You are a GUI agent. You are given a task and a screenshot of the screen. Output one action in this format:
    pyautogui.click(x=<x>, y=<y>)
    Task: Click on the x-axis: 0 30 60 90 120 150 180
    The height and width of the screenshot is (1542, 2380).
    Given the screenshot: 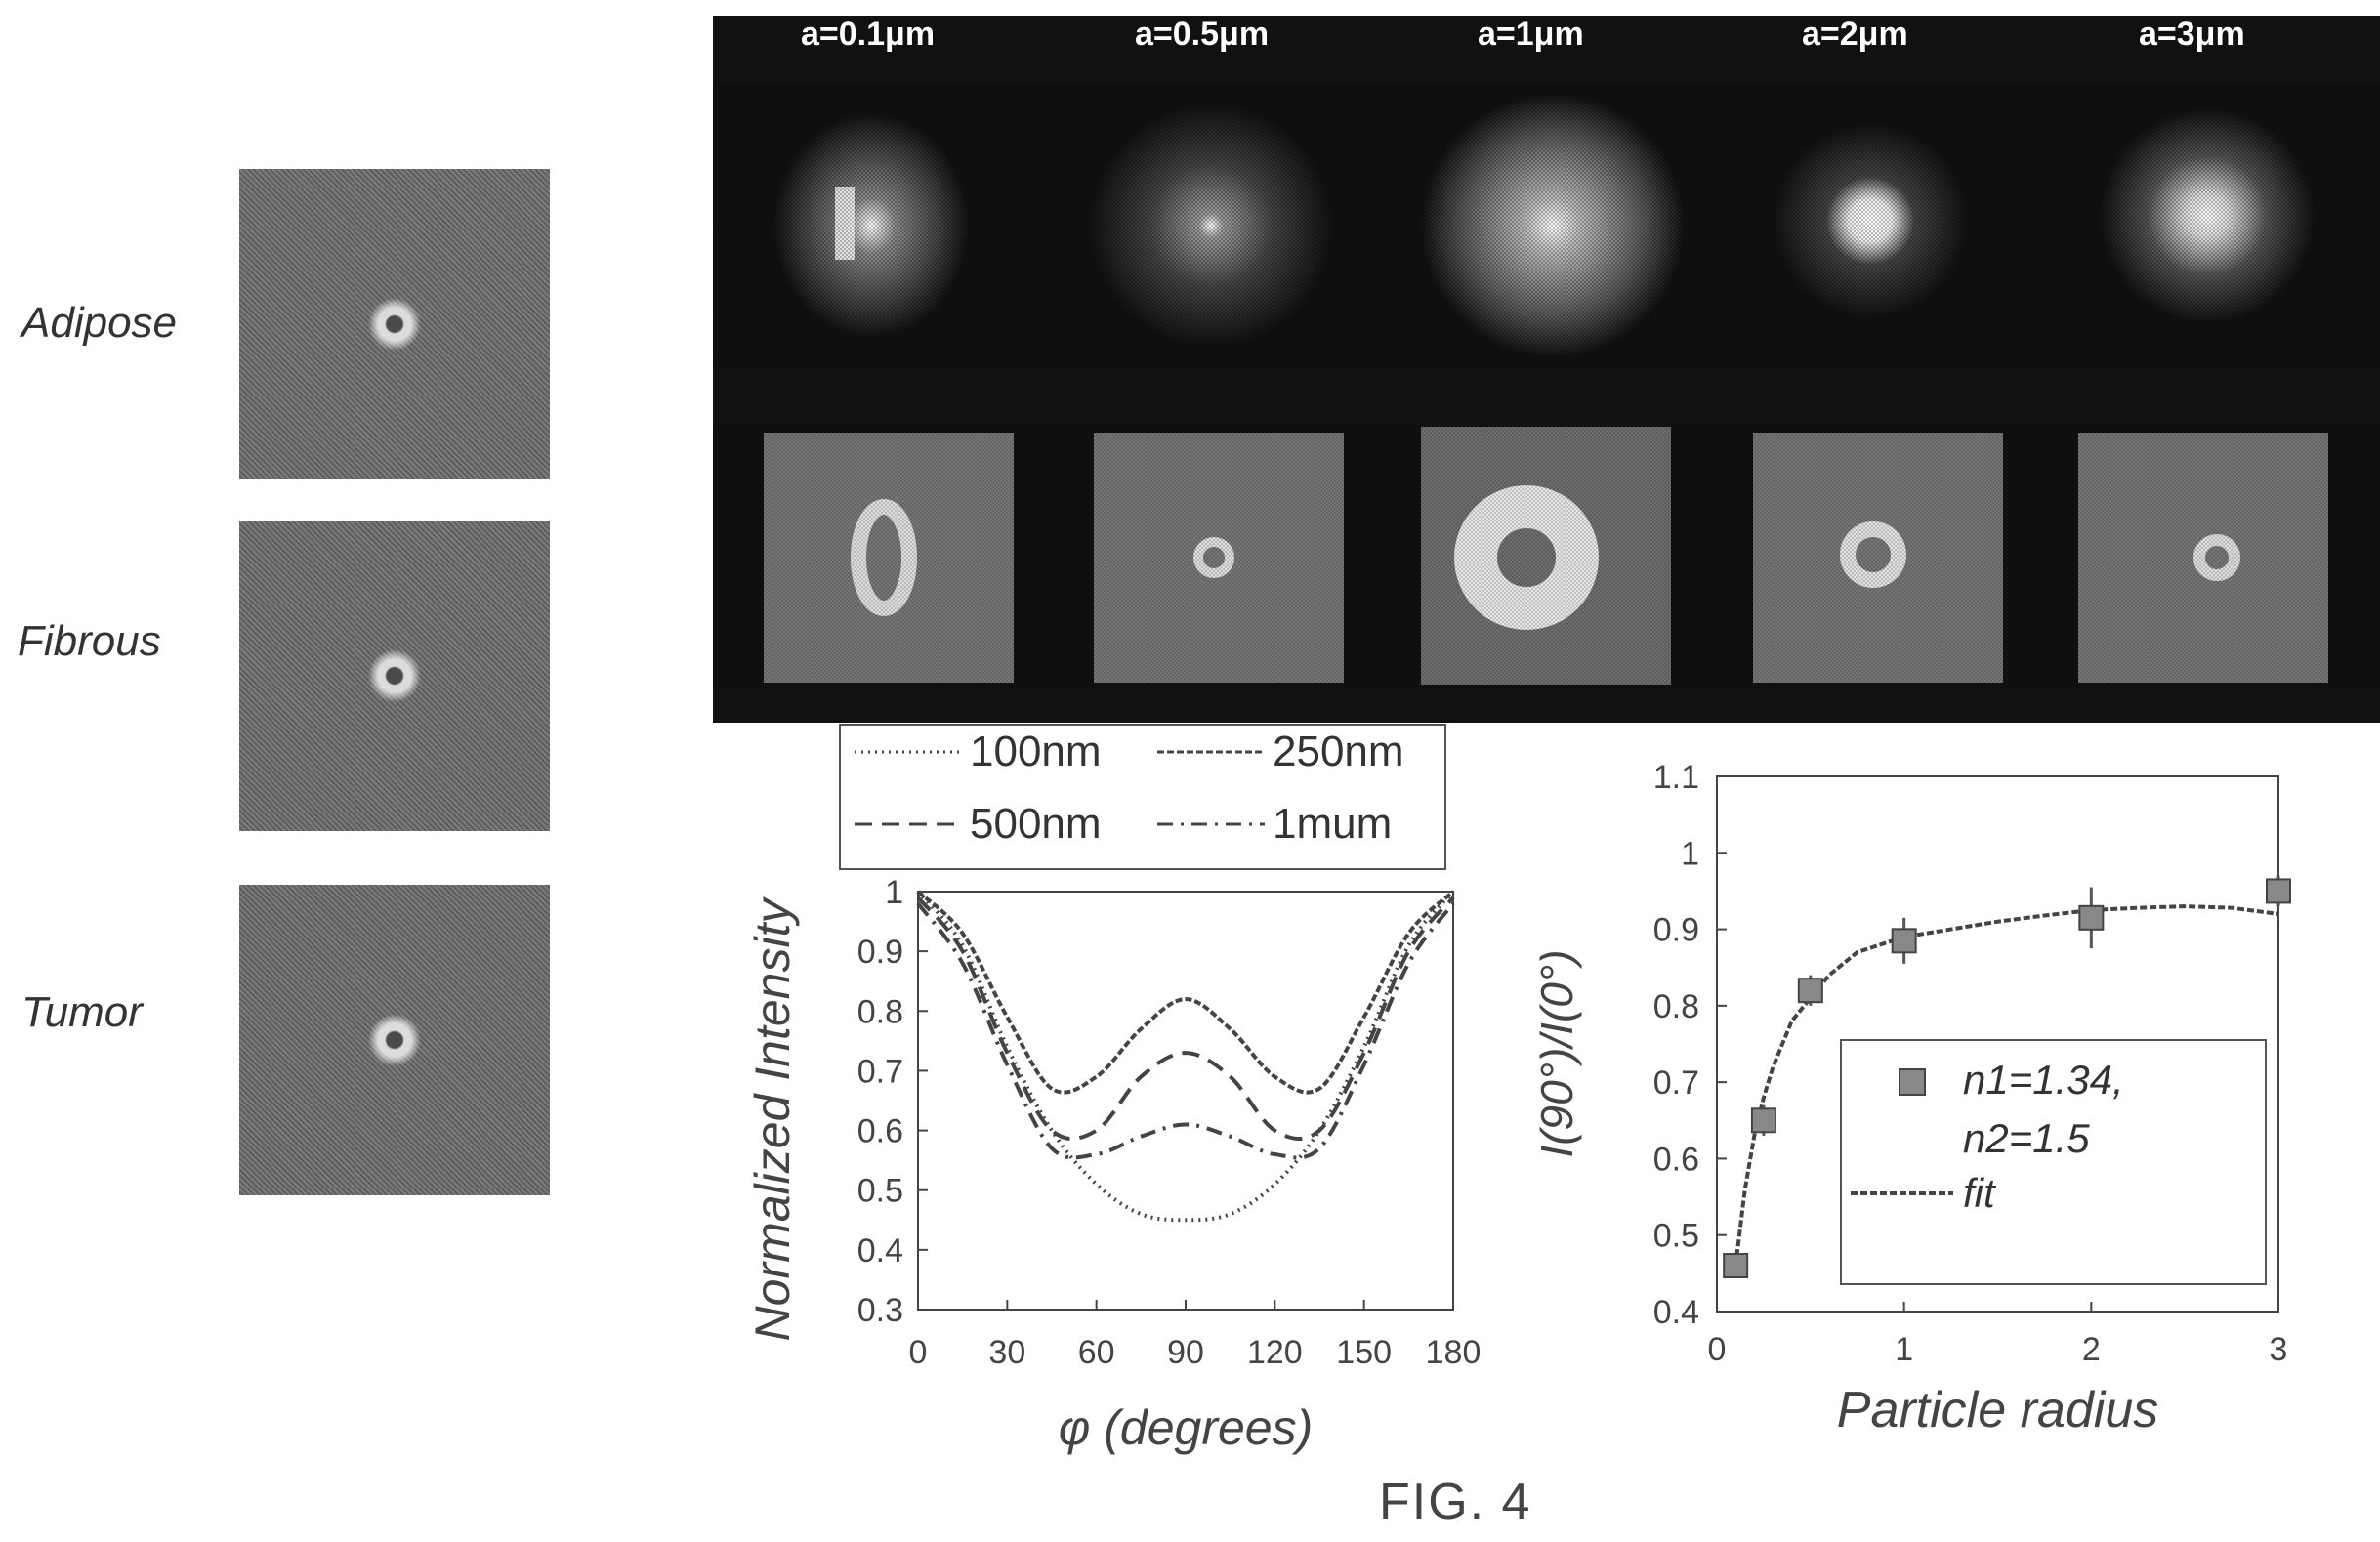 What is the action you would take?
    pyautogui.click(x=1195, y=1335)
    